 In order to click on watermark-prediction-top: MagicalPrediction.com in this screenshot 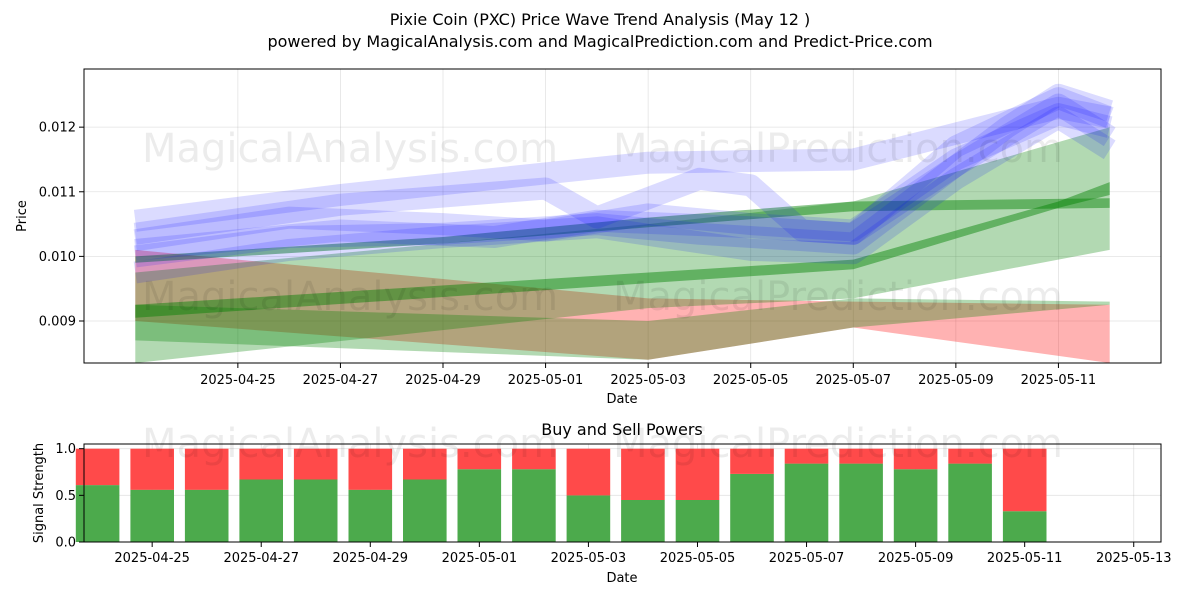, I will do `click(838, 149)`.